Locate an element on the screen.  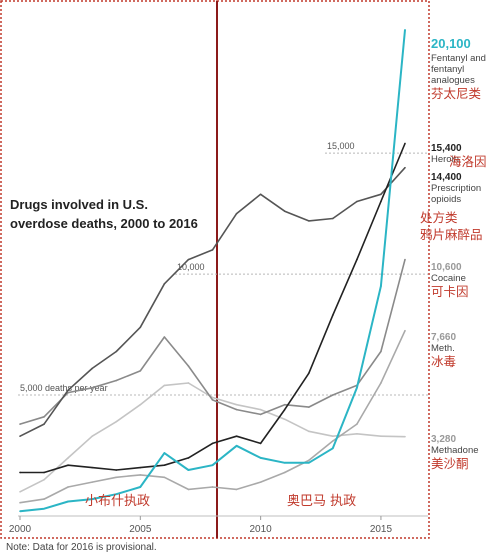
data-point-fentanyl-2012 is located at coordinates (308, 462).